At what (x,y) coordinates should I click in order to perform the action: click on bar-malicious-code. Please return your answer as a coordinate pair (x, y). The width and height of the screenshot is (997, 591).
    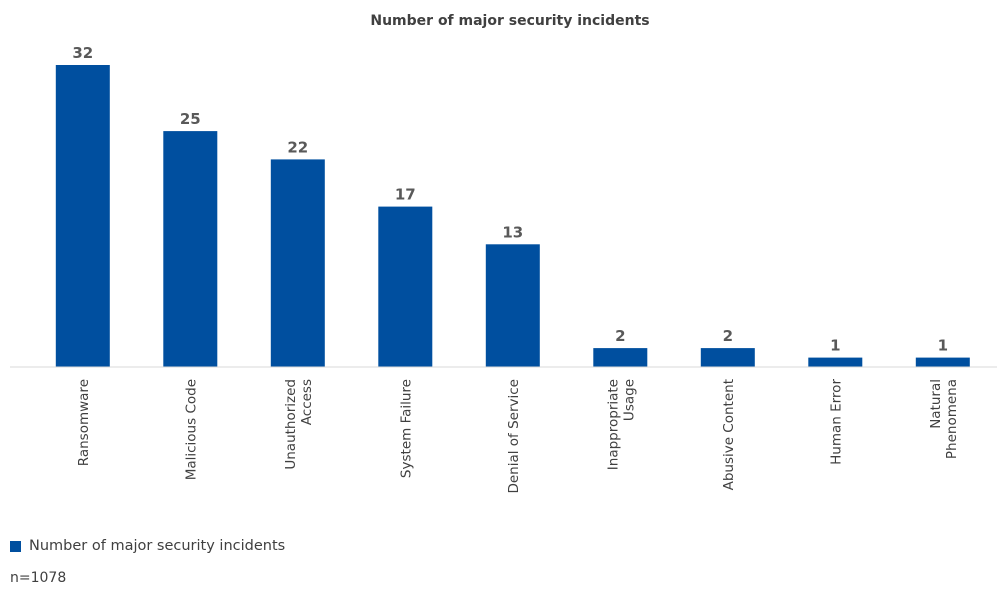
    Looking at the image, I should click on (190, 249).